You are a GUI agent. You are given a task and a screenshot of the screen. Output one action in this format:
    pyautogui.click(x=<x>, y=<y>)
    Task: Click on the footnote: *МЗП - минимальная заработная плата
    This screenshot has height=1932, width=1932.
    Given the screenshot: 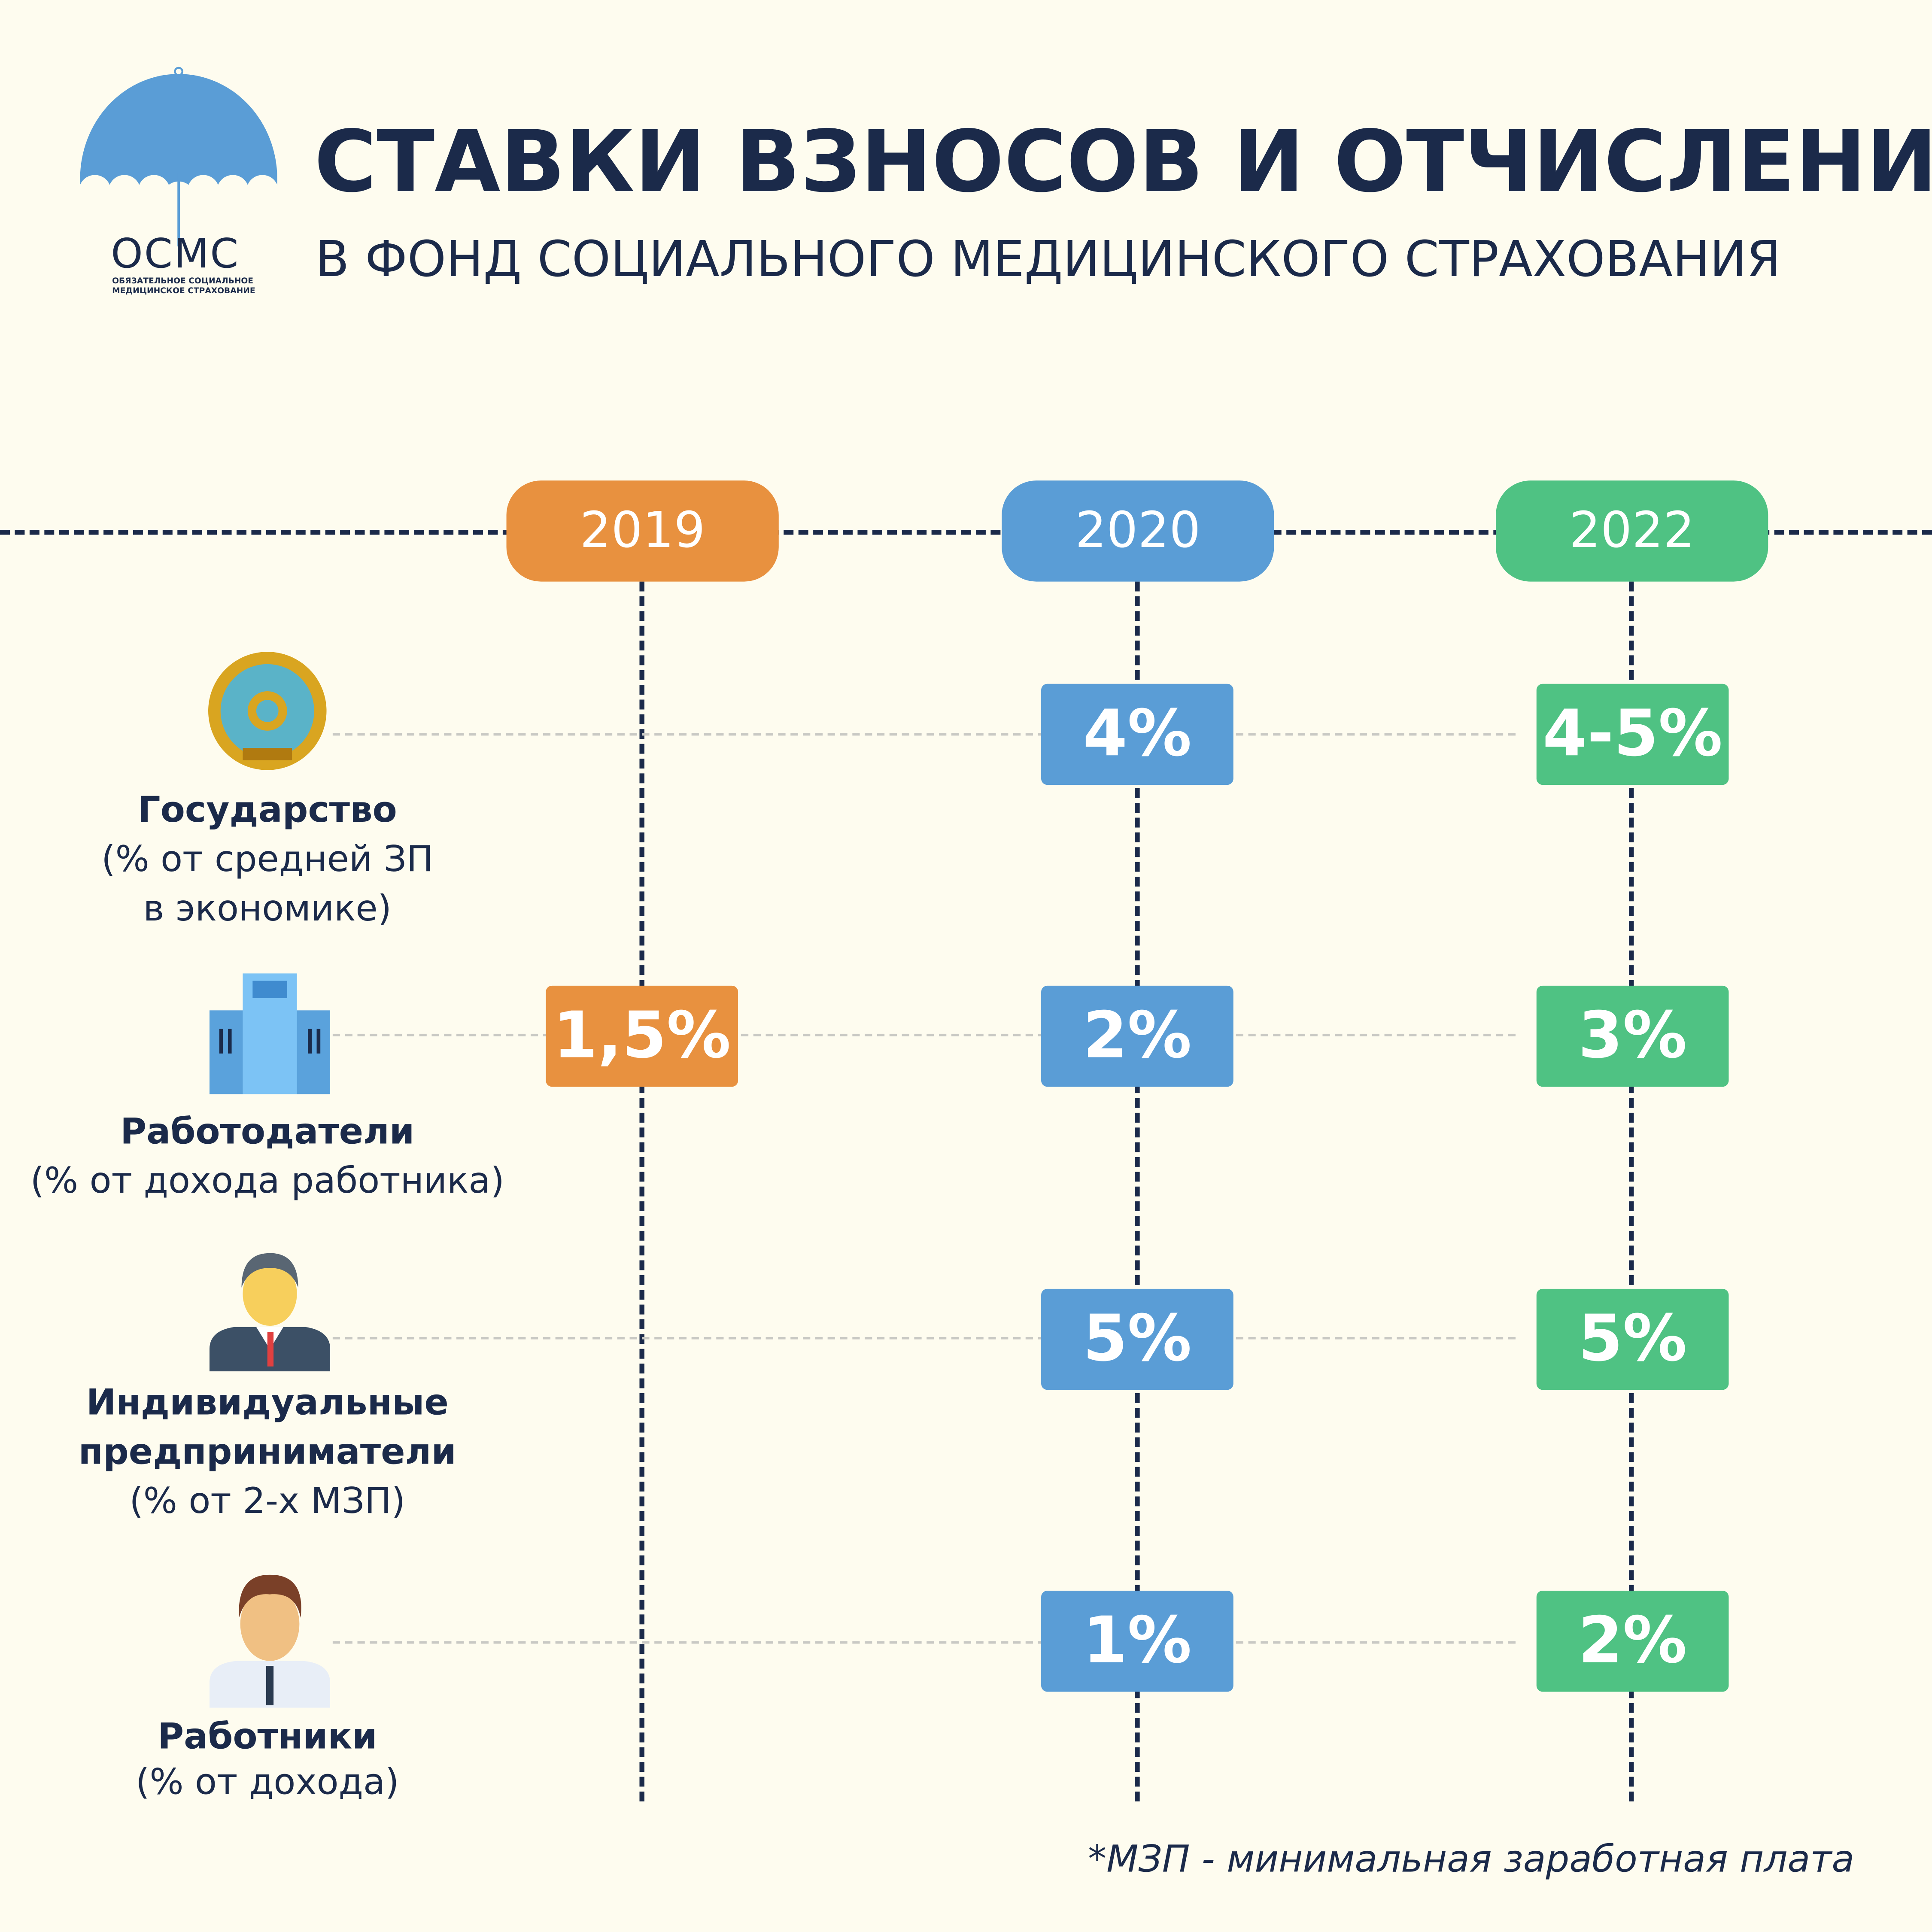 What is the action you would take?
    pyautogui.click(x=1471, y=1860)
    